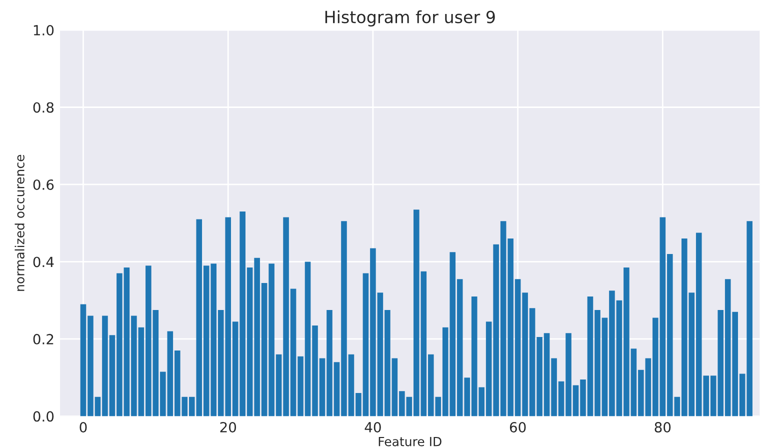 This screenshot has height=448, width=780. I want to click on x-tick-label: 0, so click(83, 427).